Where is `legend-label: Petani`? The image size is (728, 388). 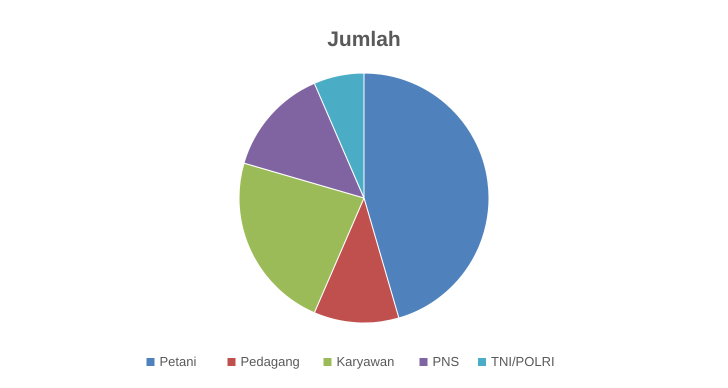 legend-label: Petani is located at coordinates (178, 361).